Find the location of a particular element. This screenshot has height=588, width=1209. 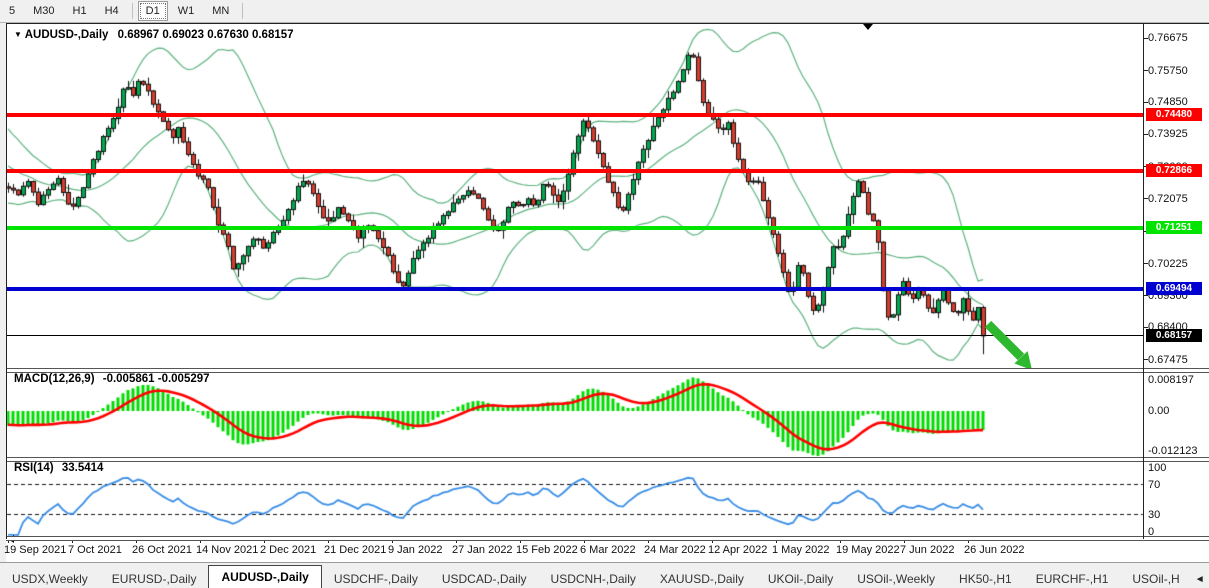

rsi-axis-label: 30 is located at coordinates (1154, 514).